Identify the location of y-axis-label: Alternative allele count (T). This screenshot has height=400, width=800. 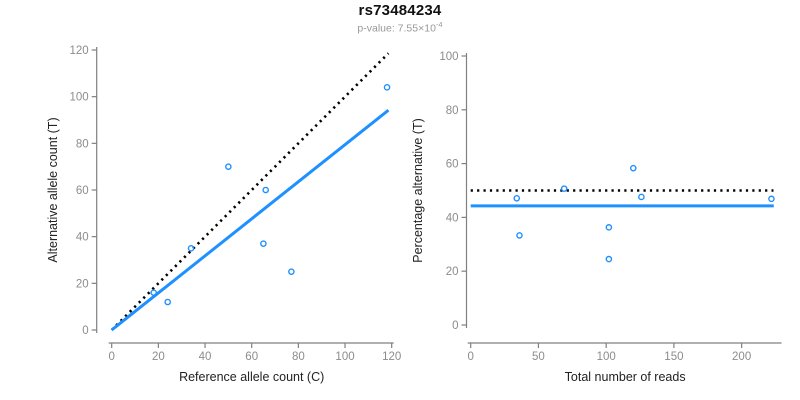
(53, 189).